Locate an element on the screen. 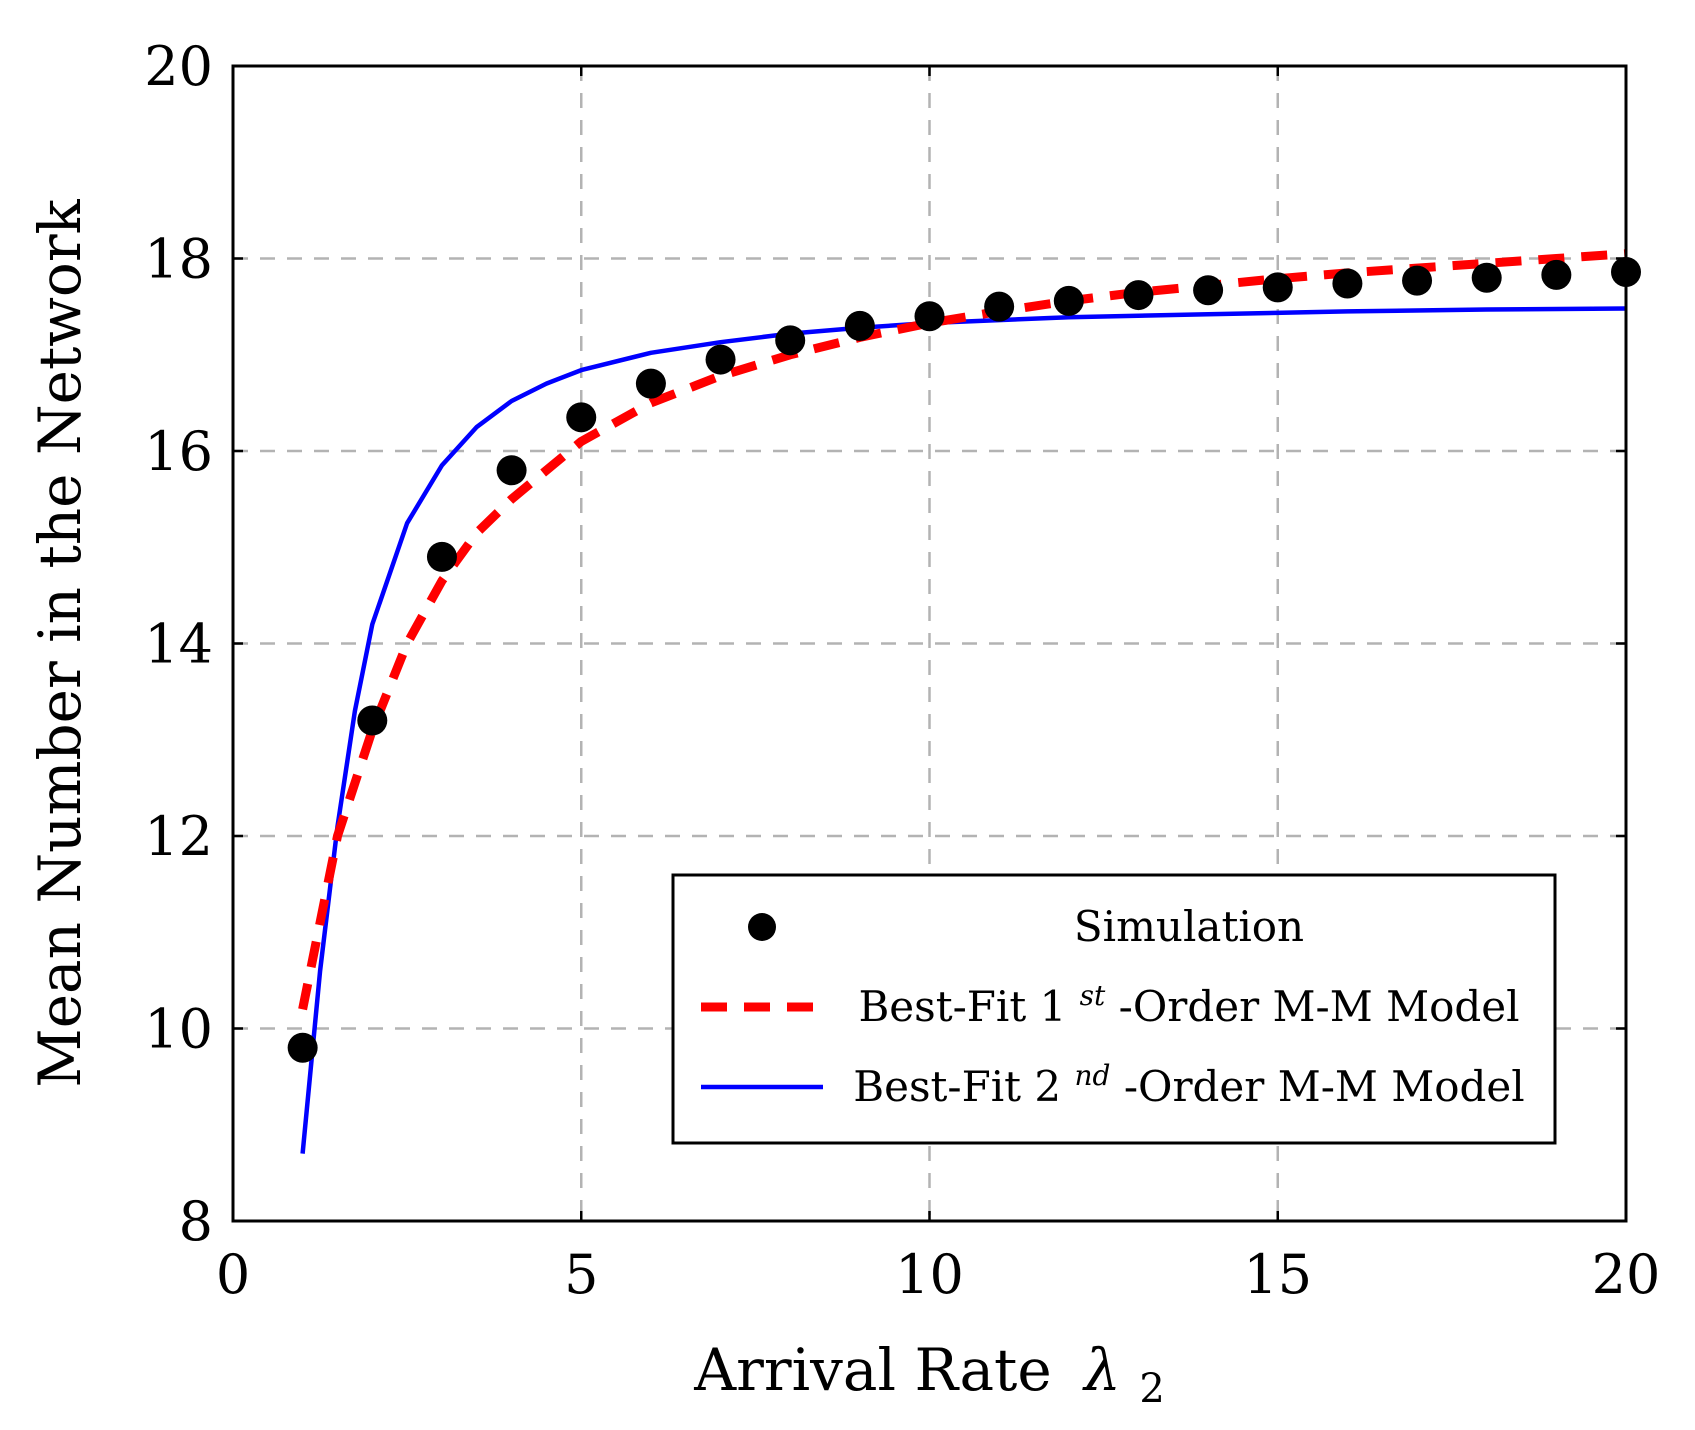 This screenshot has width=1695, height=1430. legend-marker-simulation is located at coordinates (762, 927).